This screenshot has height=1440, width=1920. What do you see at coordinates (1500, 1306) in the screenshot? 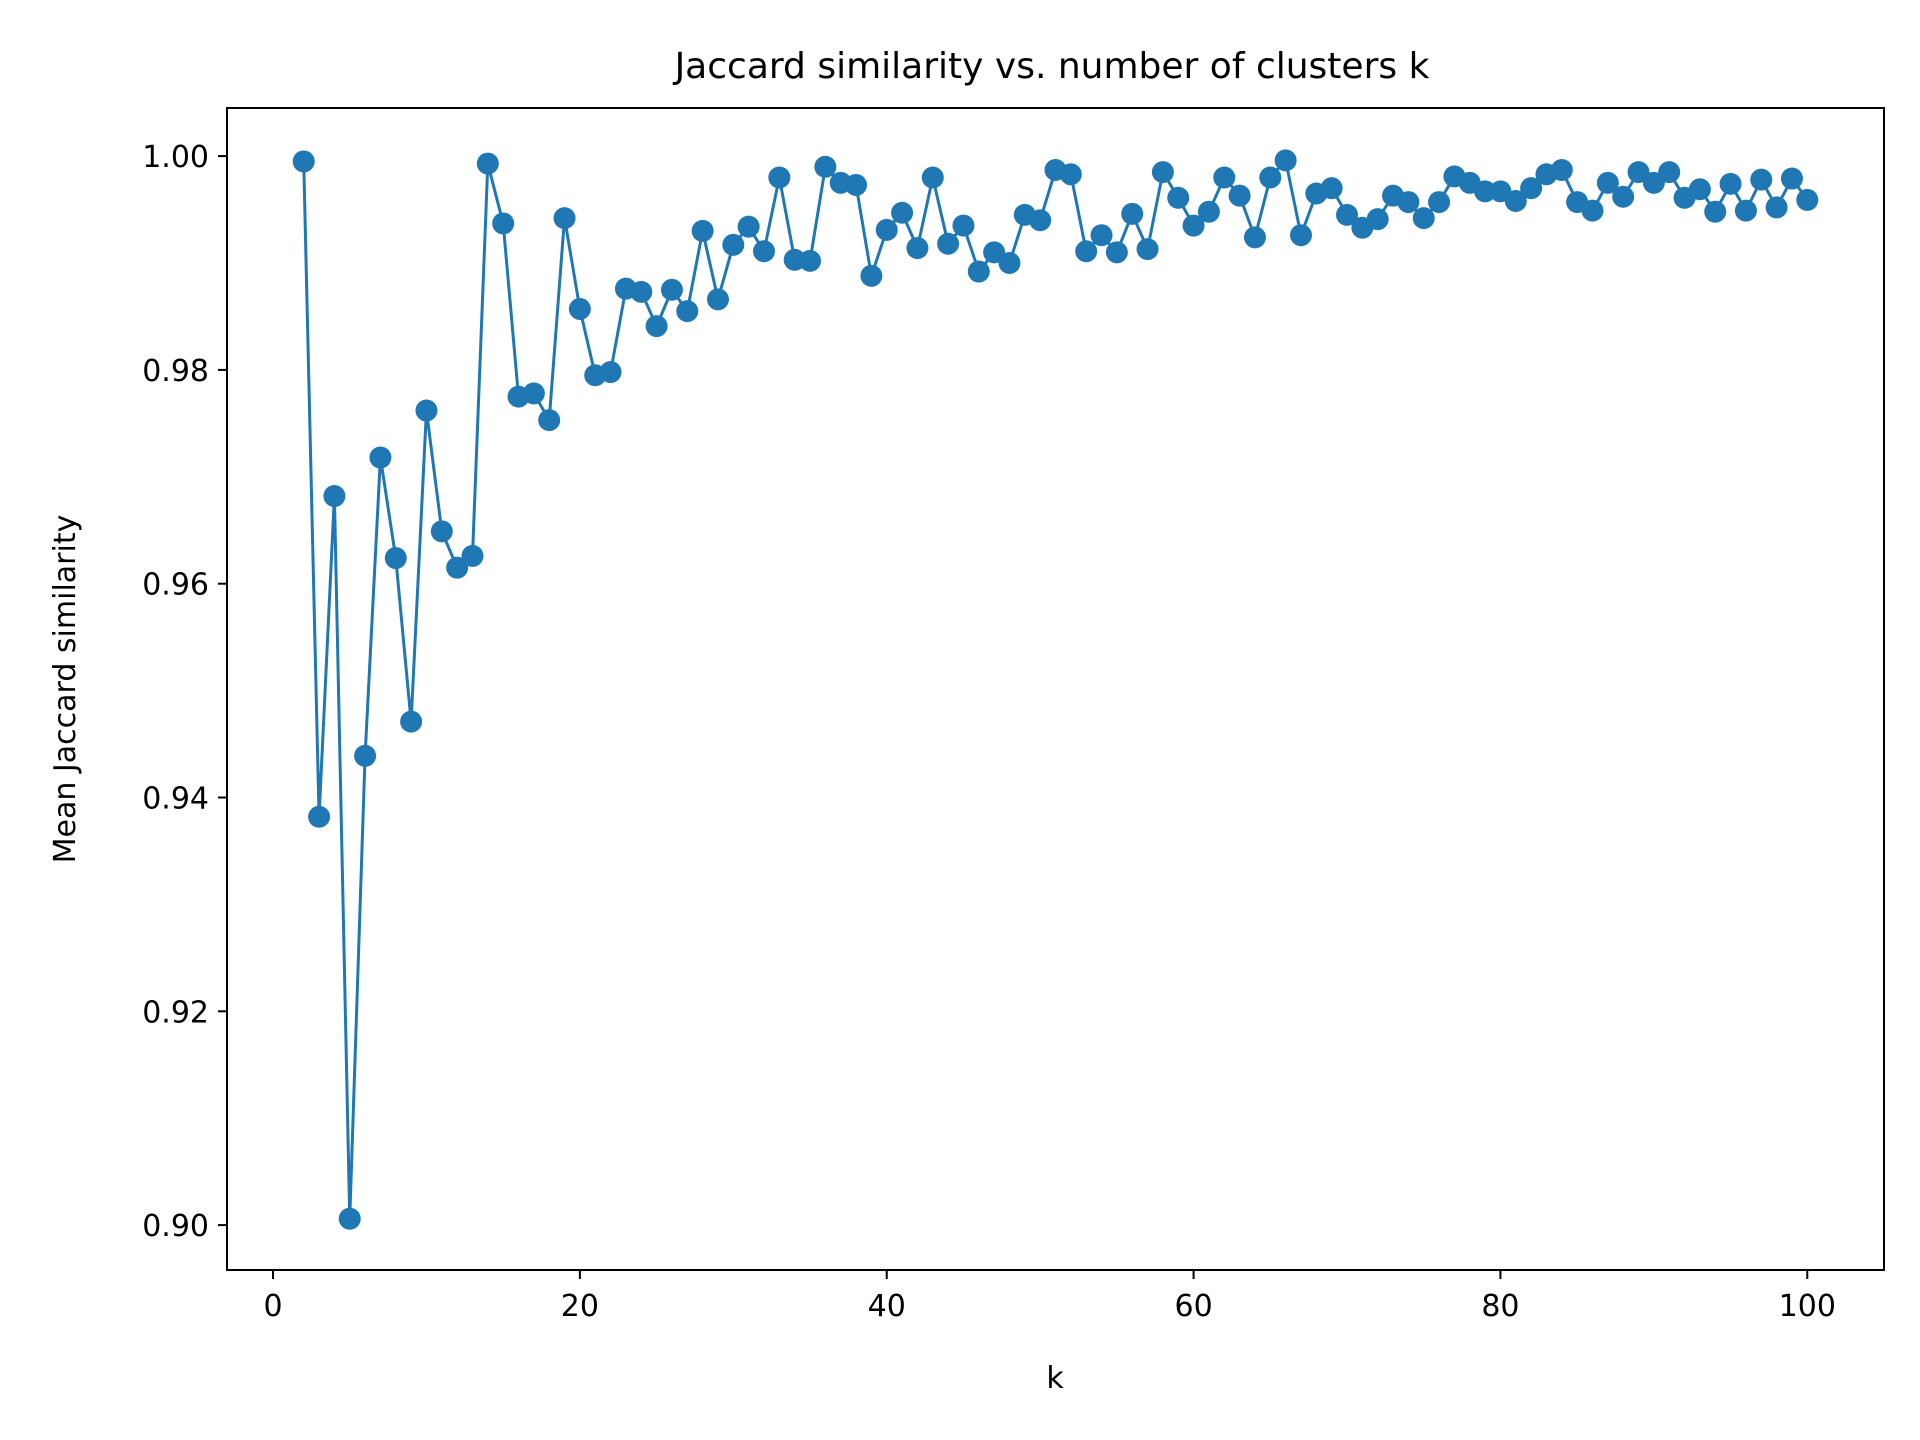
I see `x-tick-label: 80` at bounding box center [1500, 1306].